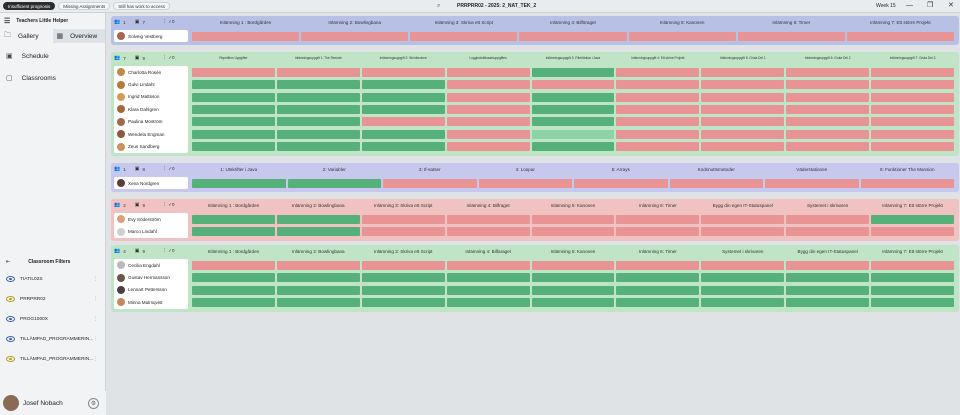 This screenshot has height=415, width=960. What do you see at coordinates (488, 205) in the screenshot?
I see `assignment-header: Inlämning 4: Bilfraget` at bounding box center [488, 205].